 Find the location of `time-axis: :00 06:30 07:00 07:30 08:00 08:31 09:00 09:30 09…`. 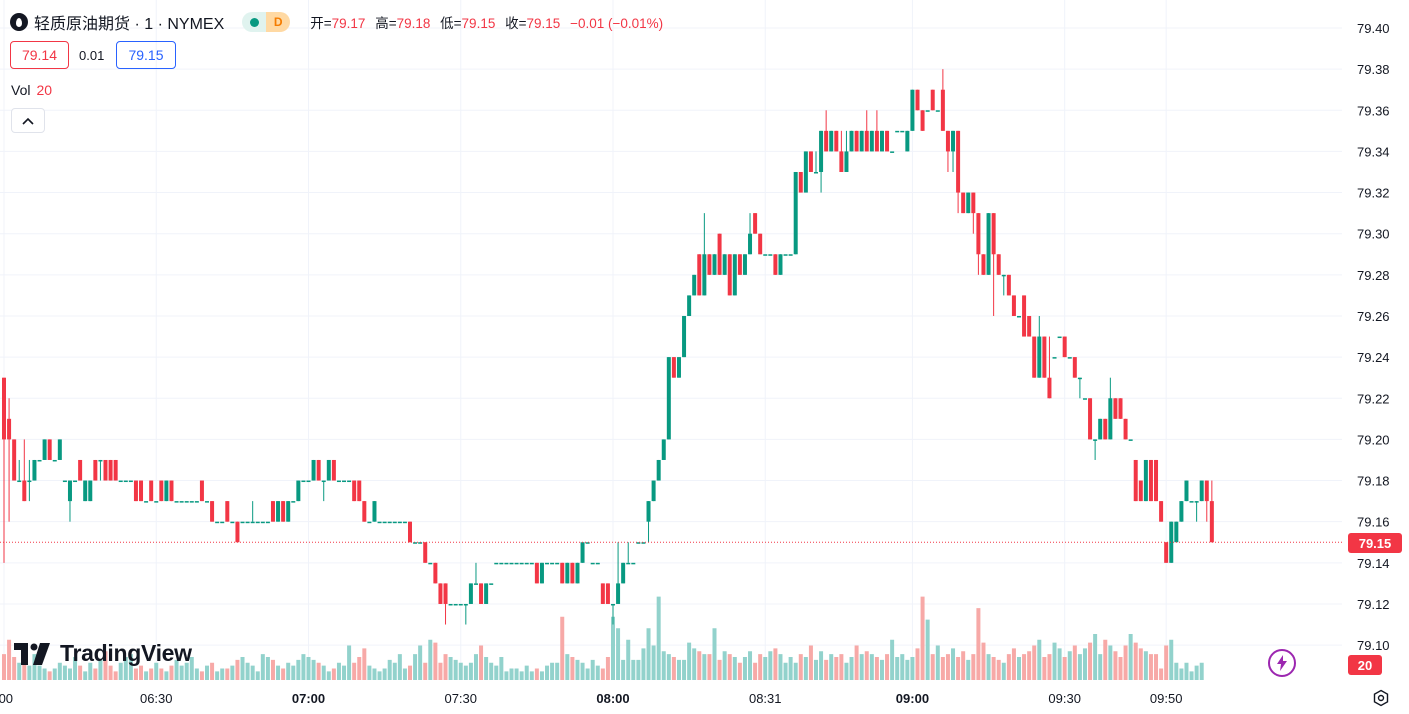

time-axis: :00 06:30 07:00 07:30 08:00 08:31 09:00 09:30 09… is located at coordinates (591, 698).